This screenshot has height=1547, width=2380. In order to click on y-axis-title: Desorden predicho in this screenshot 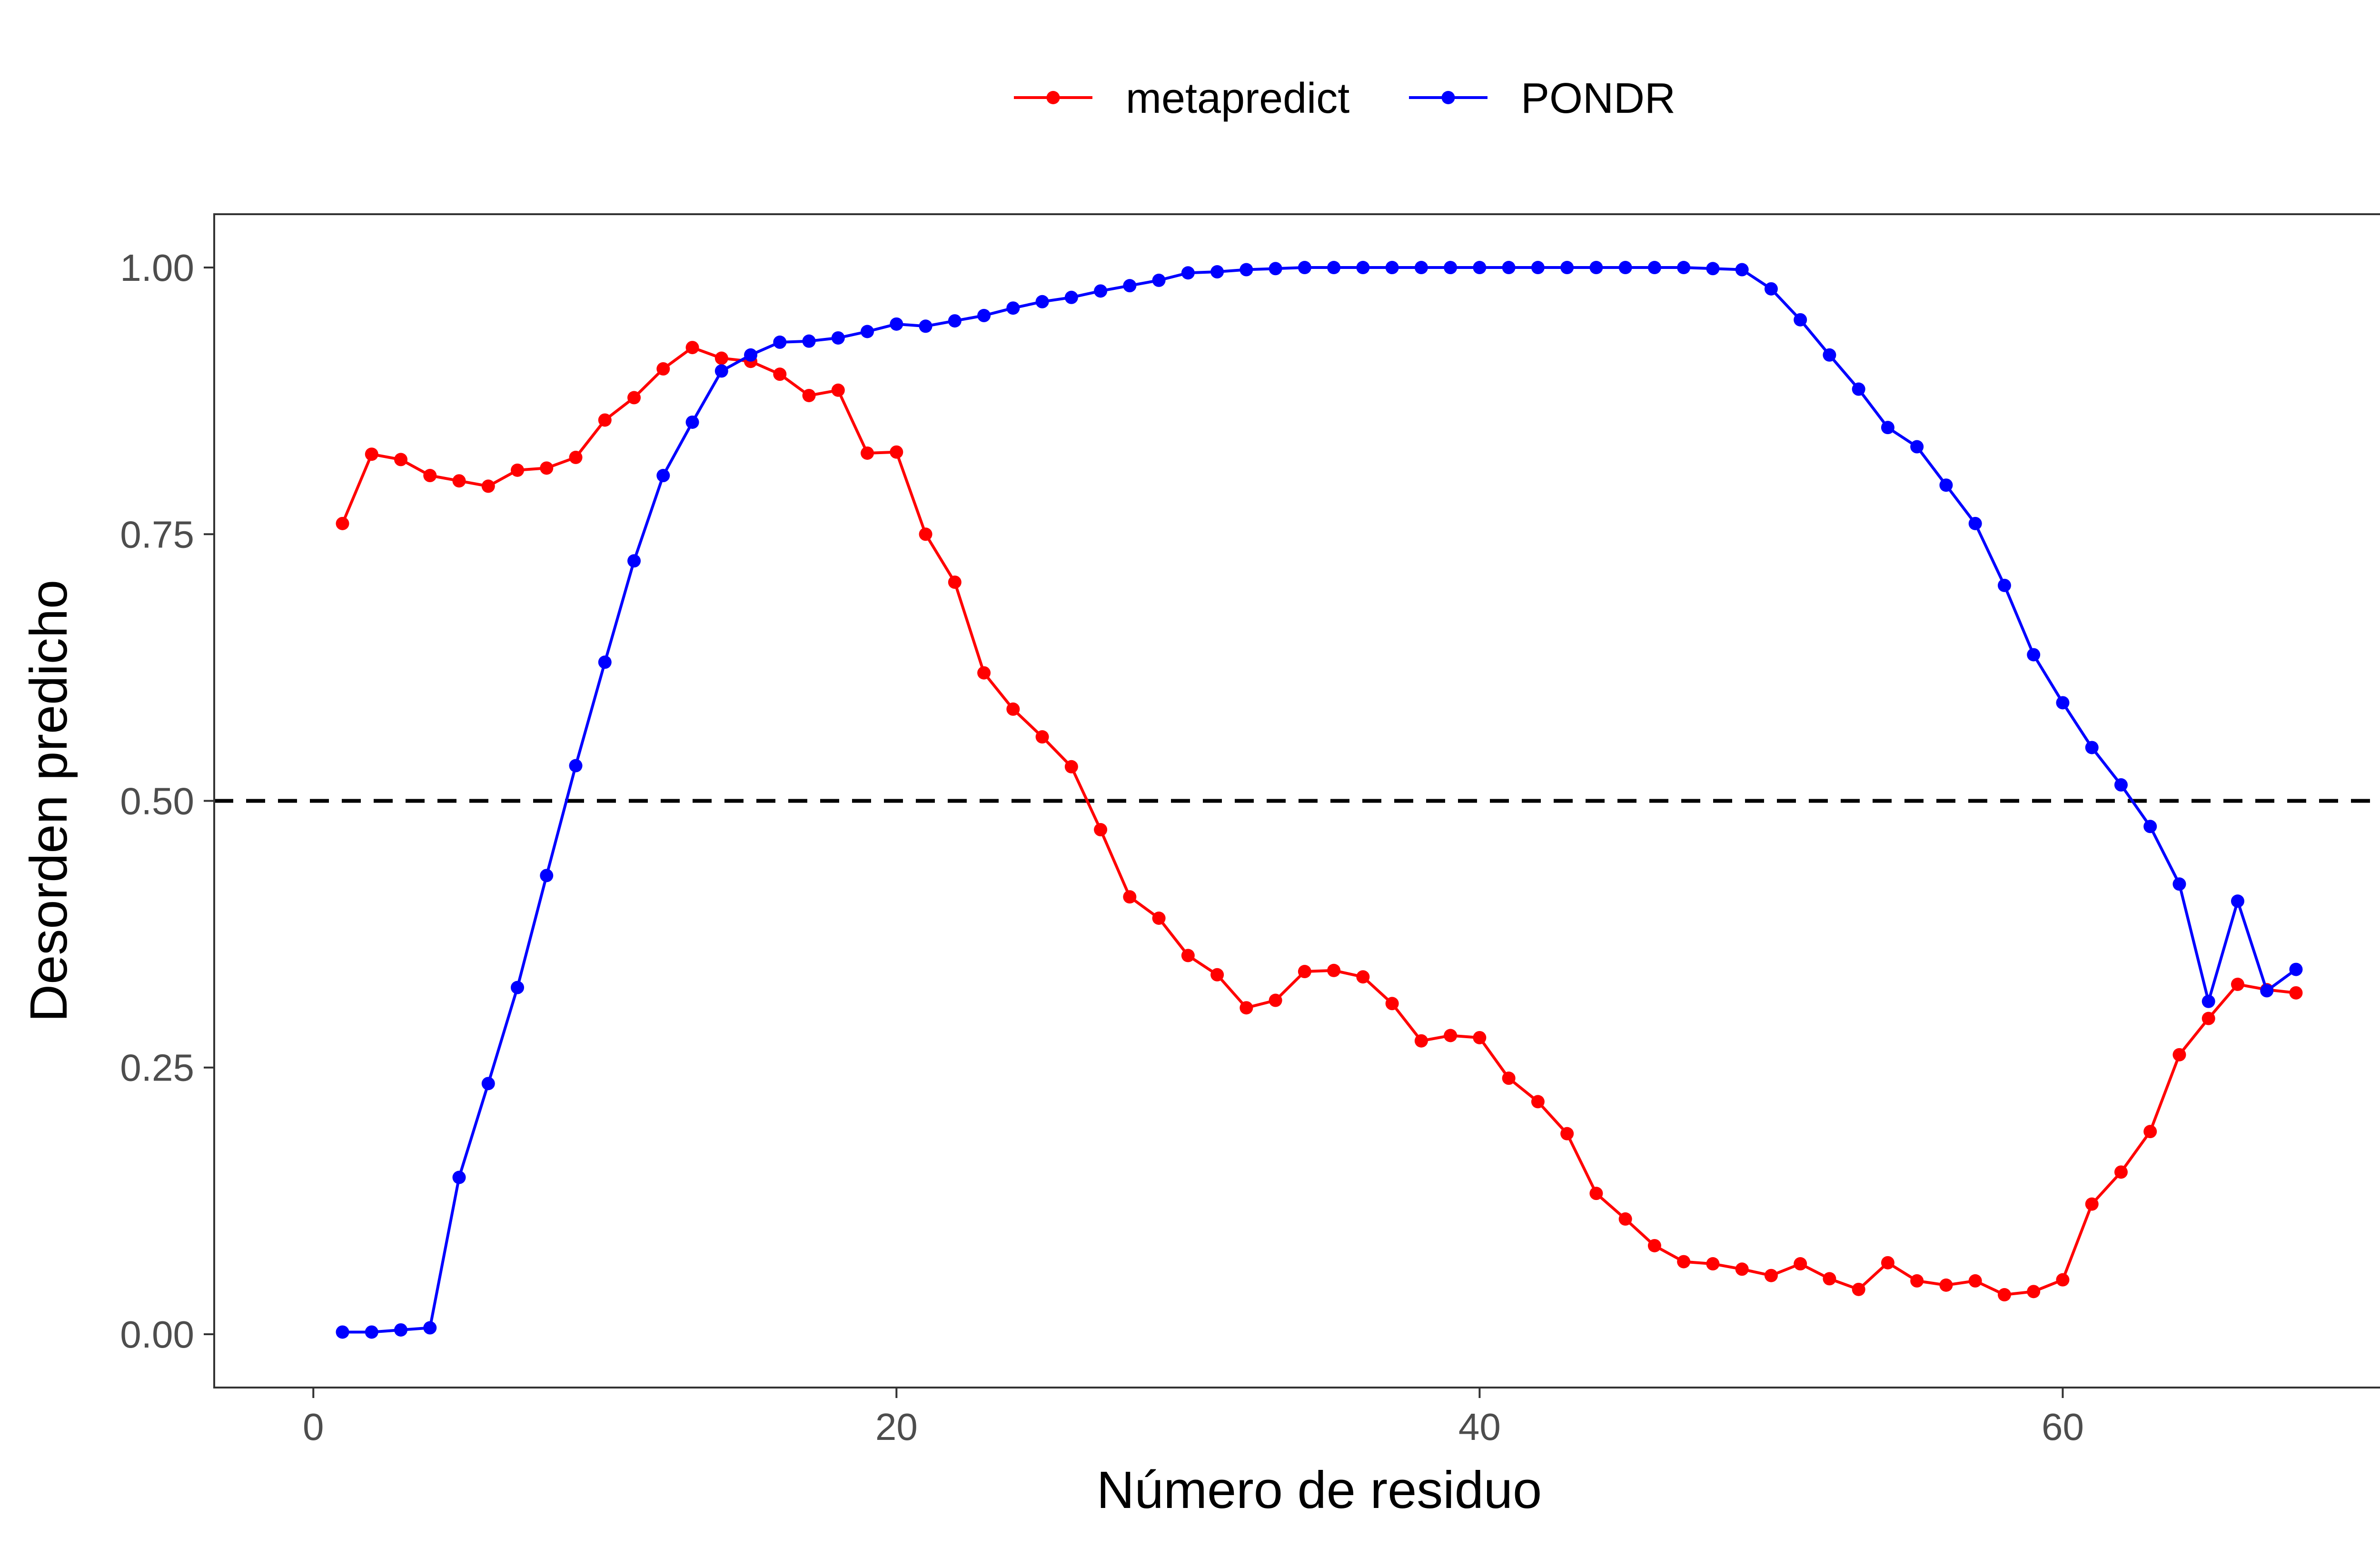, I will do `click(49, 801)`.